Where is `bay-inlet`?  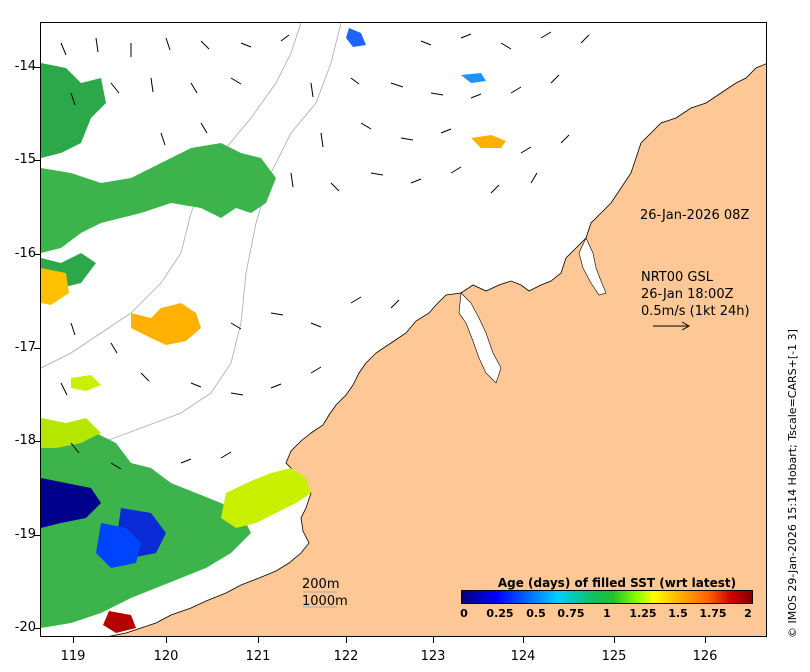
bay-inlet is located at coordinates (480, 338).